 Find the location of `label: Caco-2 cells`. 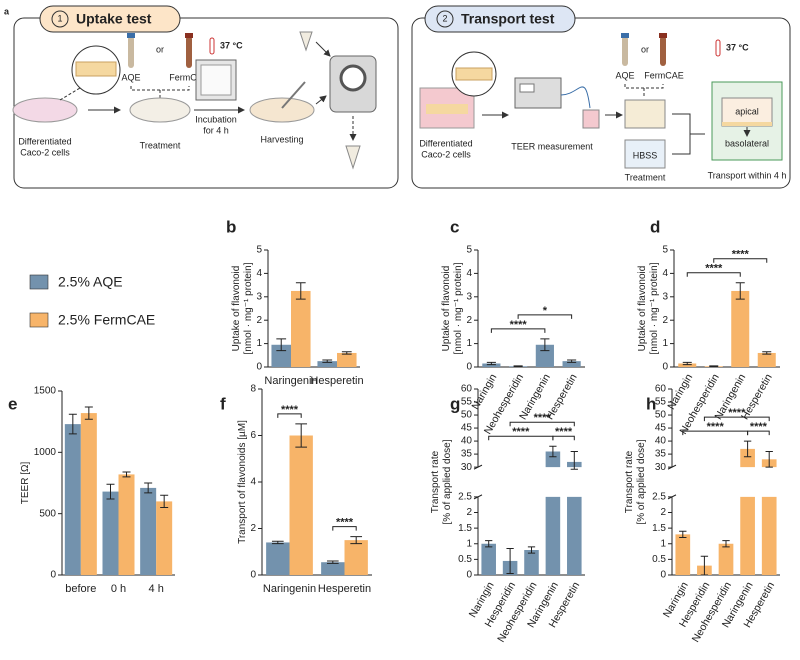

label: Caco-2 cells is located at coordinates (45, 152).